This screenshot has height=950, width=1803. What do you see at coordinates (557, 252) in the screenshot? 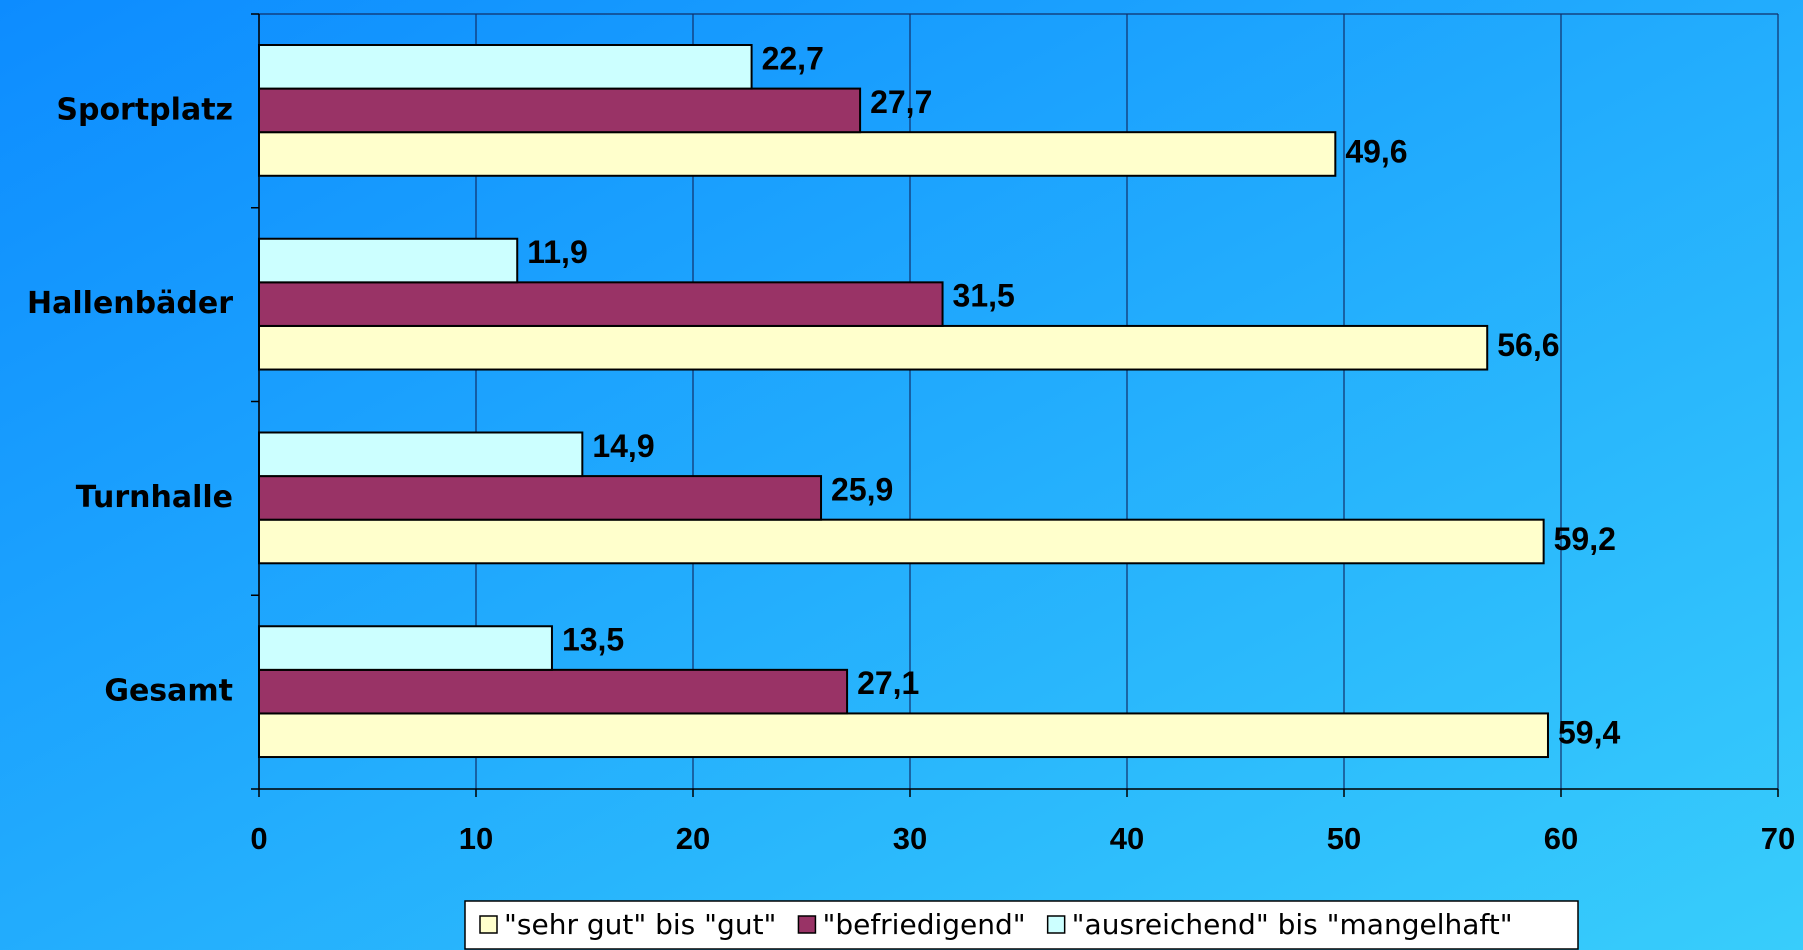
I see `value-label: 11,9` at bounding box center [557, 252].